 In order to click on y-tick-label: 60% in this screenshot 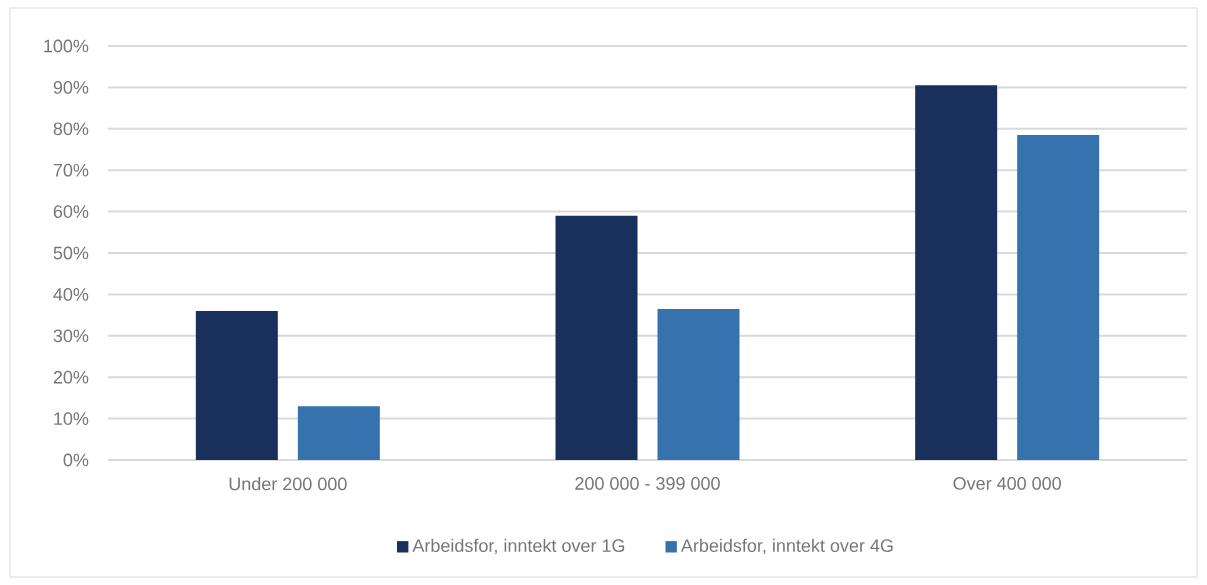, I will do `click(71, 211)`.